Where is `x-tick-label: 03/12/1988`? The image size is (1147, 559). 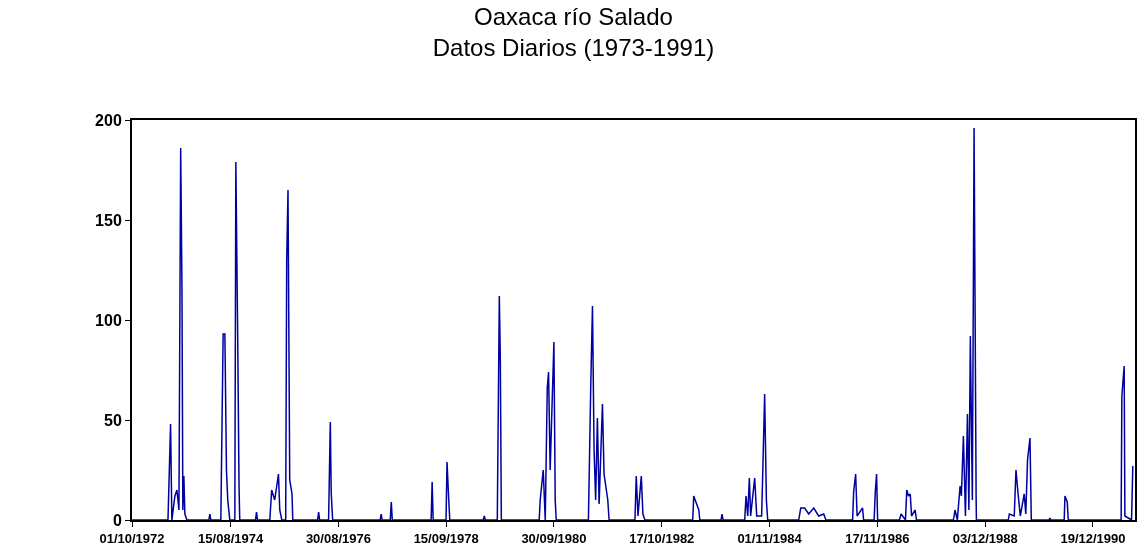
x-tick-label: 03/12/1988 is located at coordinates (985, 538).